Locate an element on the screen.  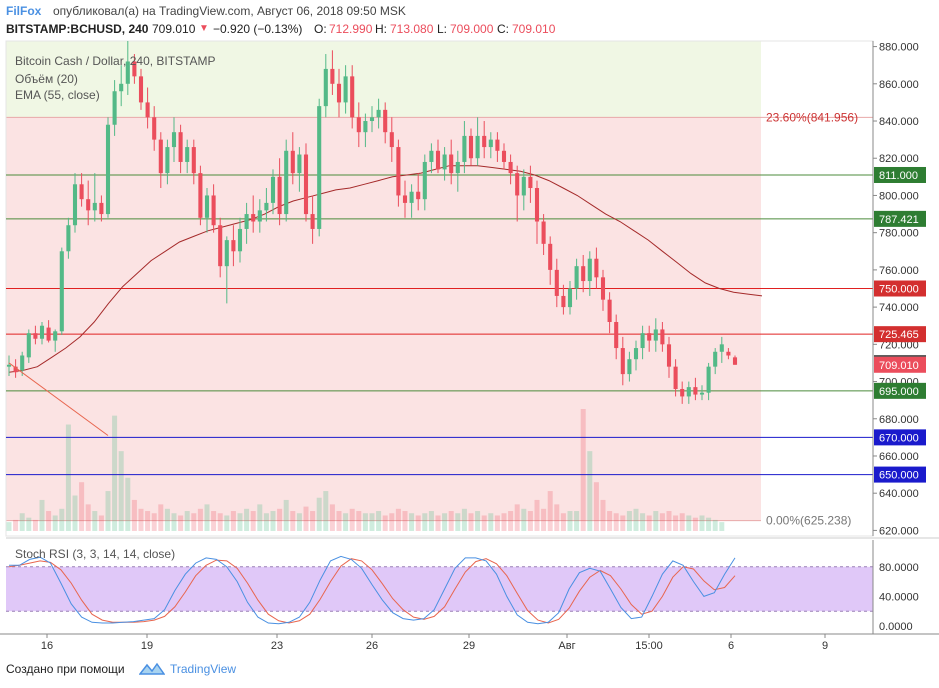
trend-line is located at coordinates (58, 399).